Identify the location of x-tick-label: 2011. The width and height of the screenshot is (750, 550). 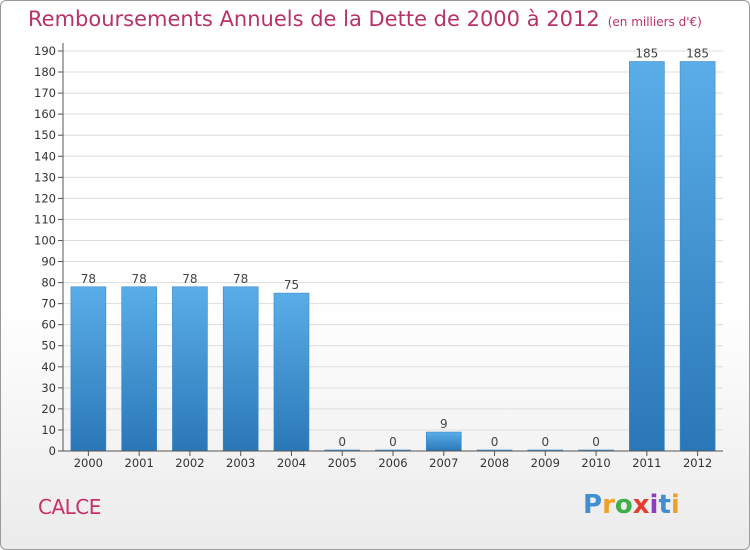
(646, 463).